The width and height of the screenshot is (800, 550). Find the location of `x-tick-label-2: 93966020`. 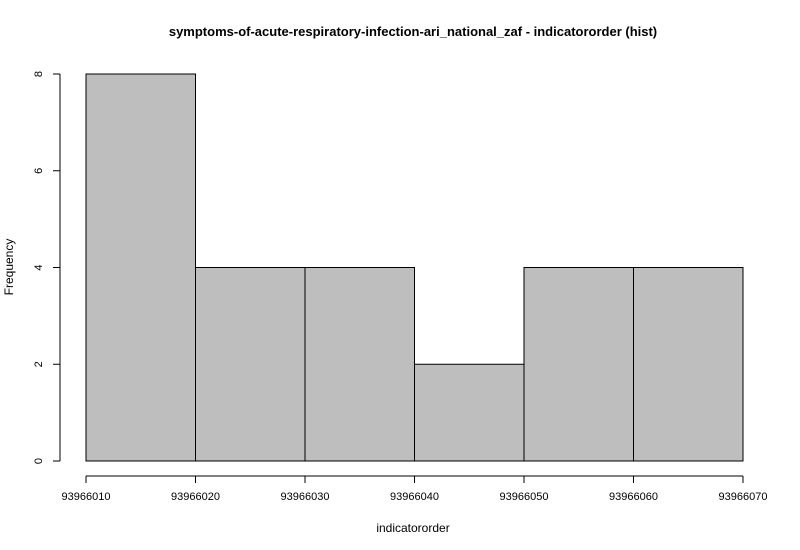

x-tick-label-2: 93966020 is located at coordinates (195, 497).